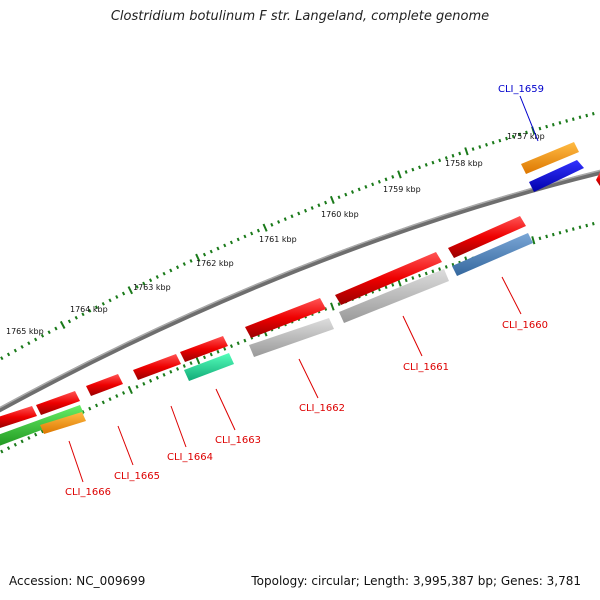 The width and height of the screenshot is (600, 600). I want to click on scale-label: 1761 kbp, so click(278, 239).